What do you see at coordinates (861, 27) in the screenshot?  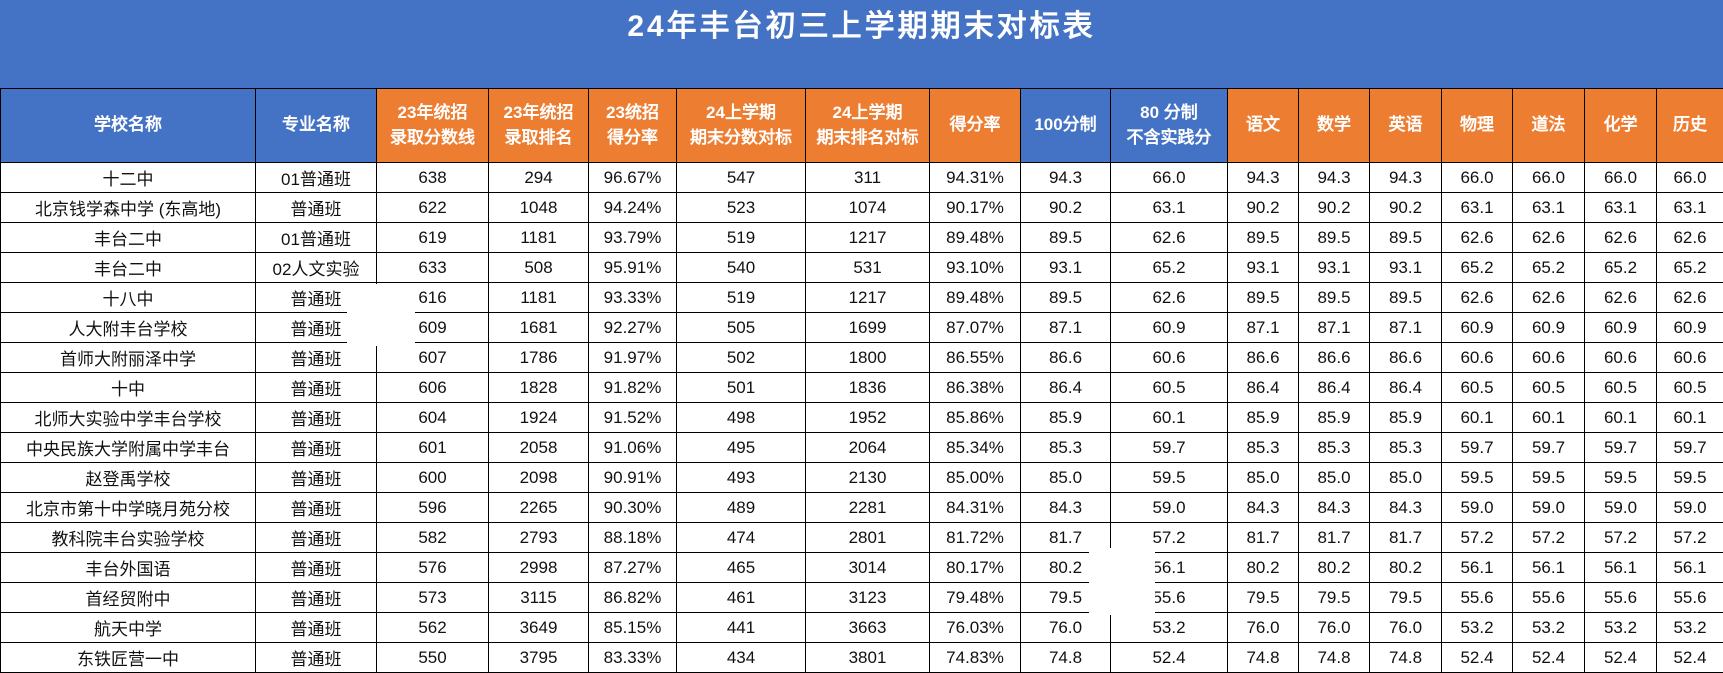 I see `page-title: 24年丰台初三上学期期末对标表` at bounding box center [861, 27].